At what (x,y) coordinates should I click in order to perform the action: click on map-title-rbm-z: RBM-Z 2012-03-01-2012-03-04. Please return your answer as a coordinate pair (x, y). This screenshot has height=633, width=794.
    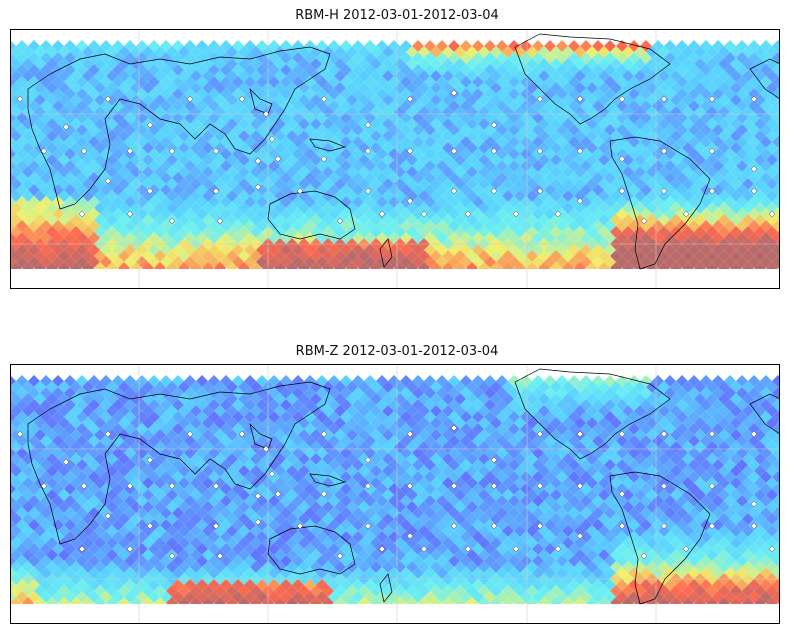
    Looking at the image, I should click on (397, 351).